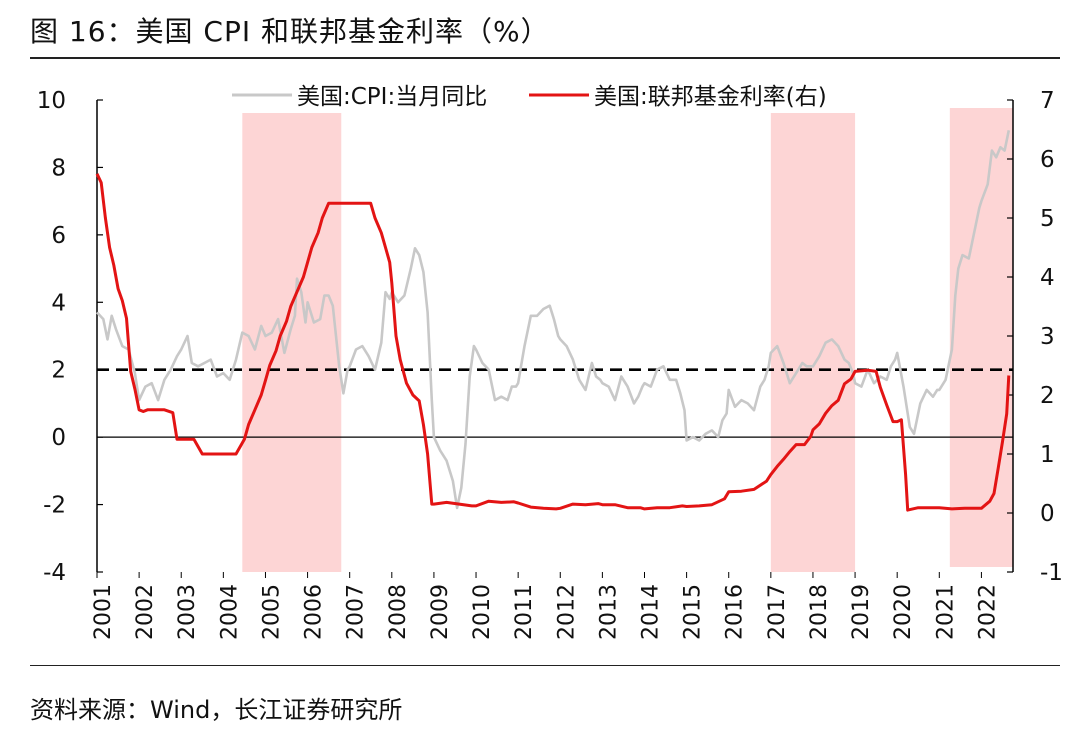 This screenshot has width=1080, height=732. What do you see at coordinates (440, 612) in the screenshot?
I see `x-tick-label: 2009` at bounding box center [440, 612].